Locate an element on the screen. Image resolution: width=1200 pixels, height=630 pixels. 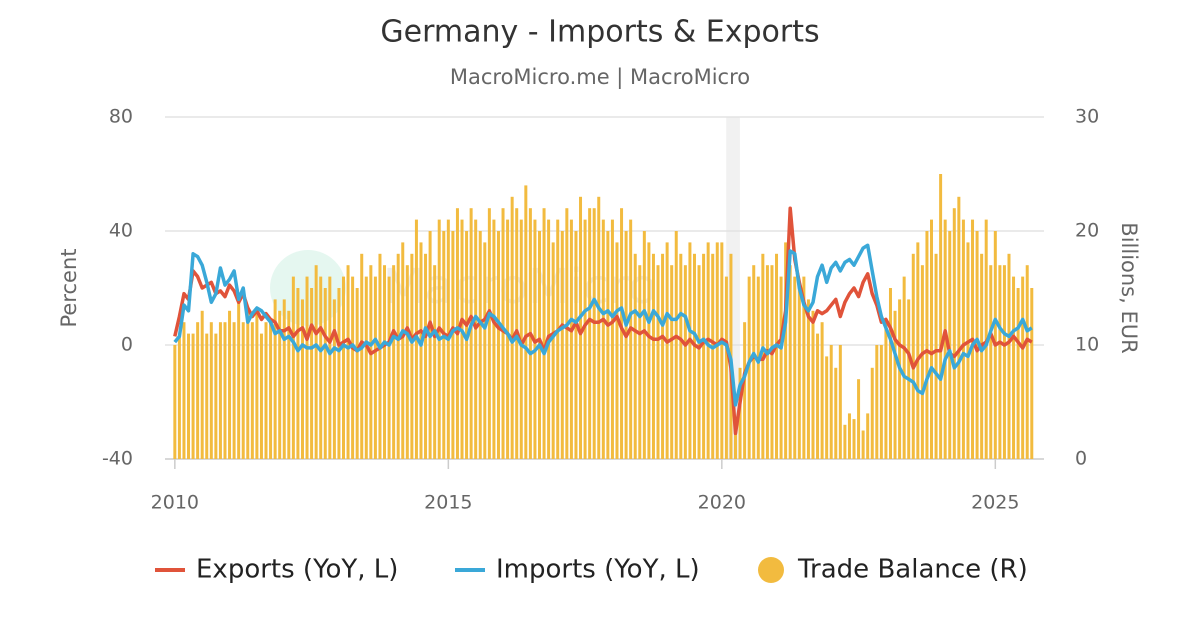
y2-axis-label: Billions, EUR is located at coordinates (1129, 287).